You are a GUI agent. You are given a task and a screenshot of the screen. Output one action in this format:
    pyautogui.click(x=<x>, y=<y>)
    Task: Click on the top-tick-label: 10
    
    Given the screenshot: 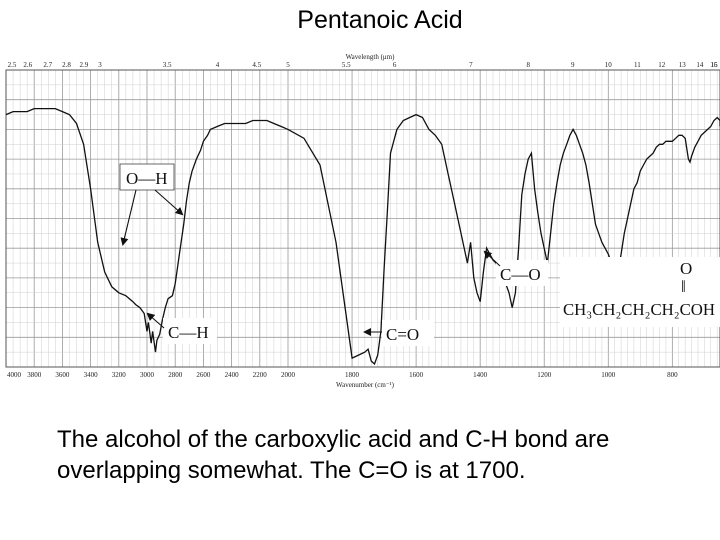 What is the action you would take?
    pyautogui.click(x=609, y=65)
    